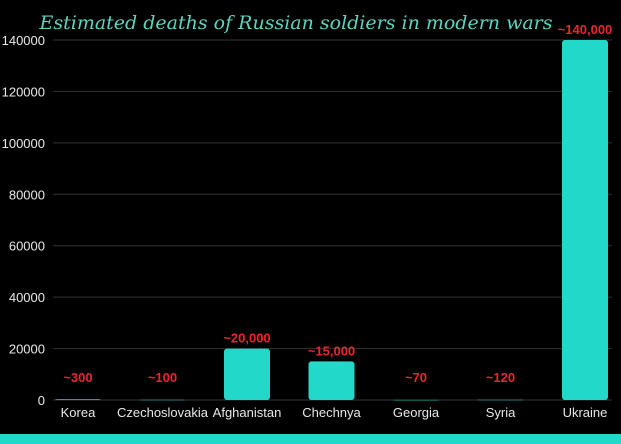  Describe the element at coordinates (78, 412) in the screenshot. I see `x-tick-label: Korea` at that location.